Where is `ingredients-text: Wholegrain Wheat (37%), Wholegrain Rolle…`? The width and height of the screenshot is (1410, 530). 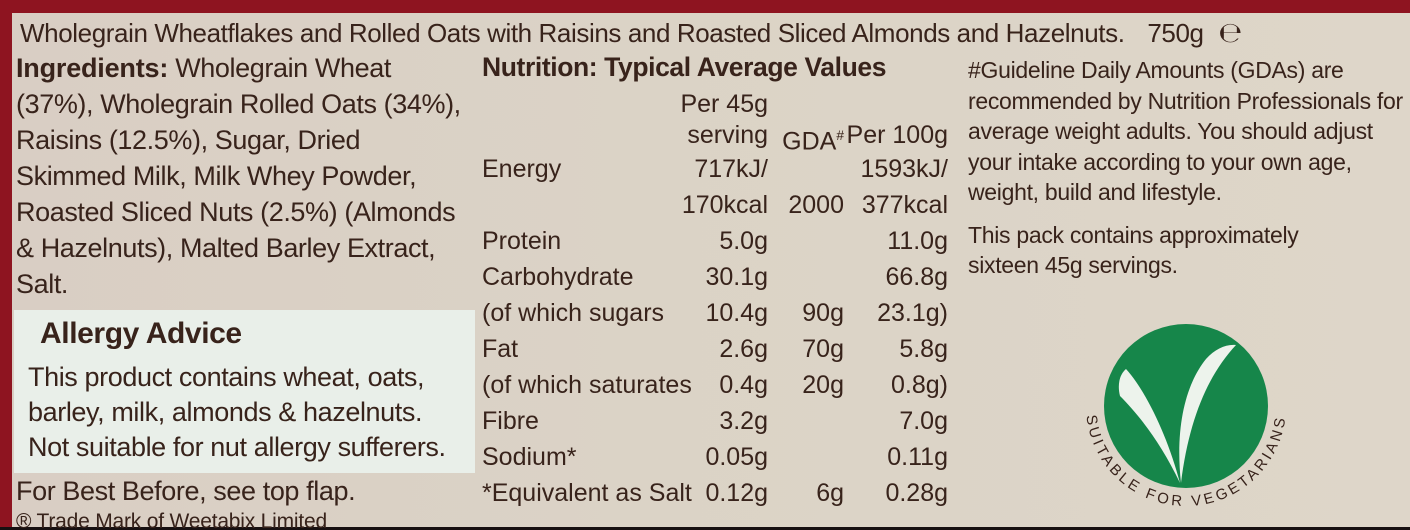 ingredients-text: Wholegrain Wheat (37%), Wholegrain Rolle… is located at coordinates (238, 176).